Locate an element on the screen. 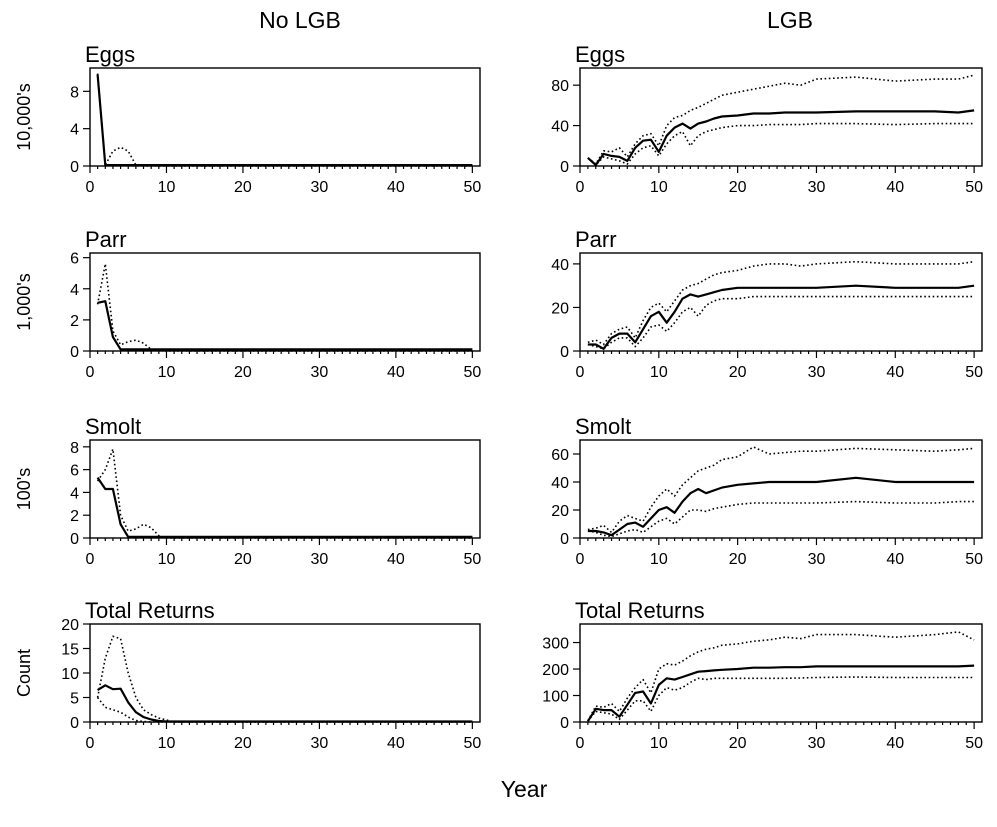  panel-title: Total Returns is located at coordinates (640, 610).